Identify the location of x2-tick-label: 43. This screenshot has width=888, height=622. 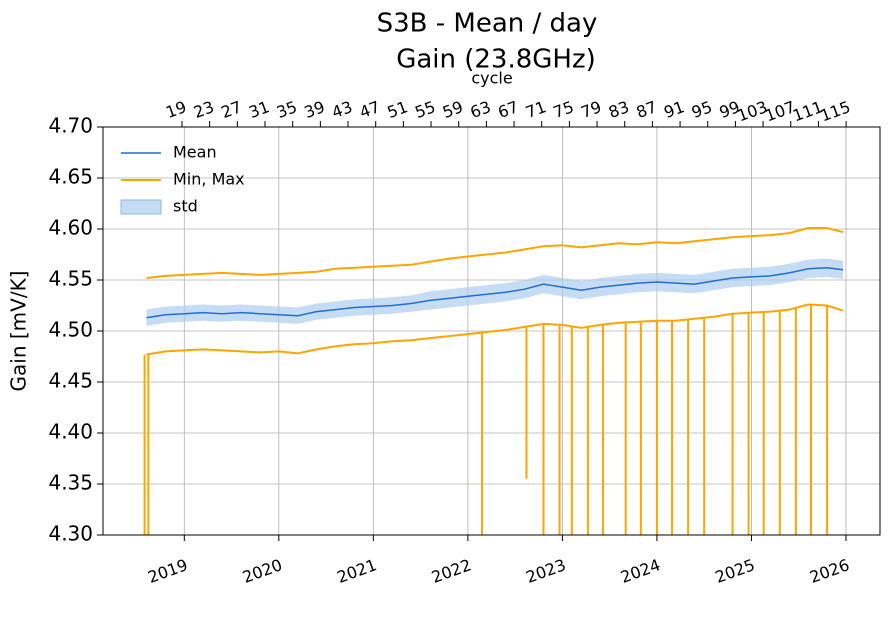
(342, 109).